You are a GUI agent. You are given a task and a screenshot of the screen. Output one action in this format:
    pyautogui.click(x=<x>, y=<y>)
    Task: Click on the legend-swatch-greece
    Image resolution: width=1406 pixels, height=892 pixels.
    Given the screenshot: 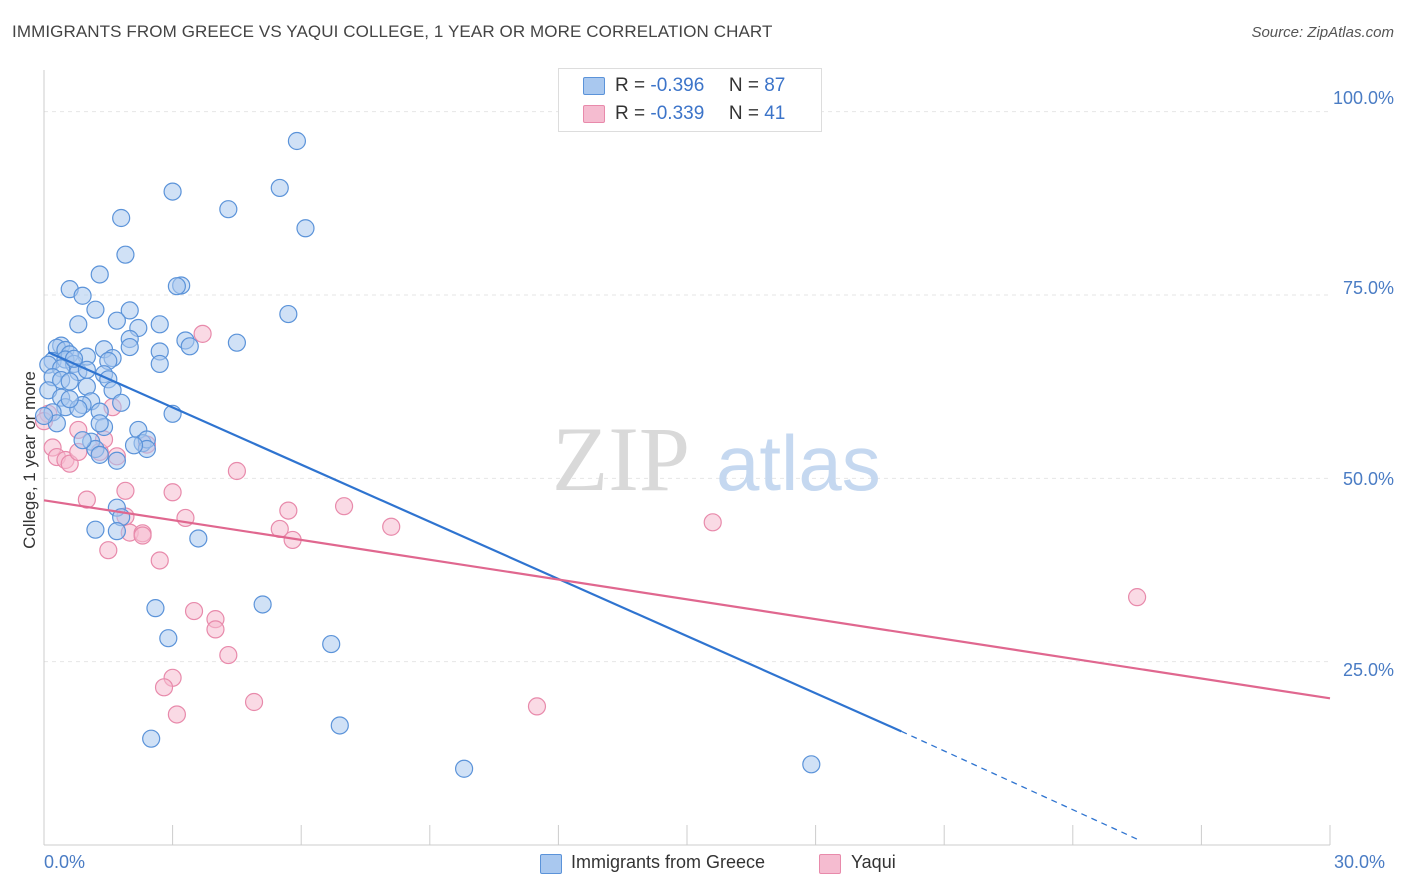 What is the action you would take?
    pyautogui.click(x=594, y=86)
    